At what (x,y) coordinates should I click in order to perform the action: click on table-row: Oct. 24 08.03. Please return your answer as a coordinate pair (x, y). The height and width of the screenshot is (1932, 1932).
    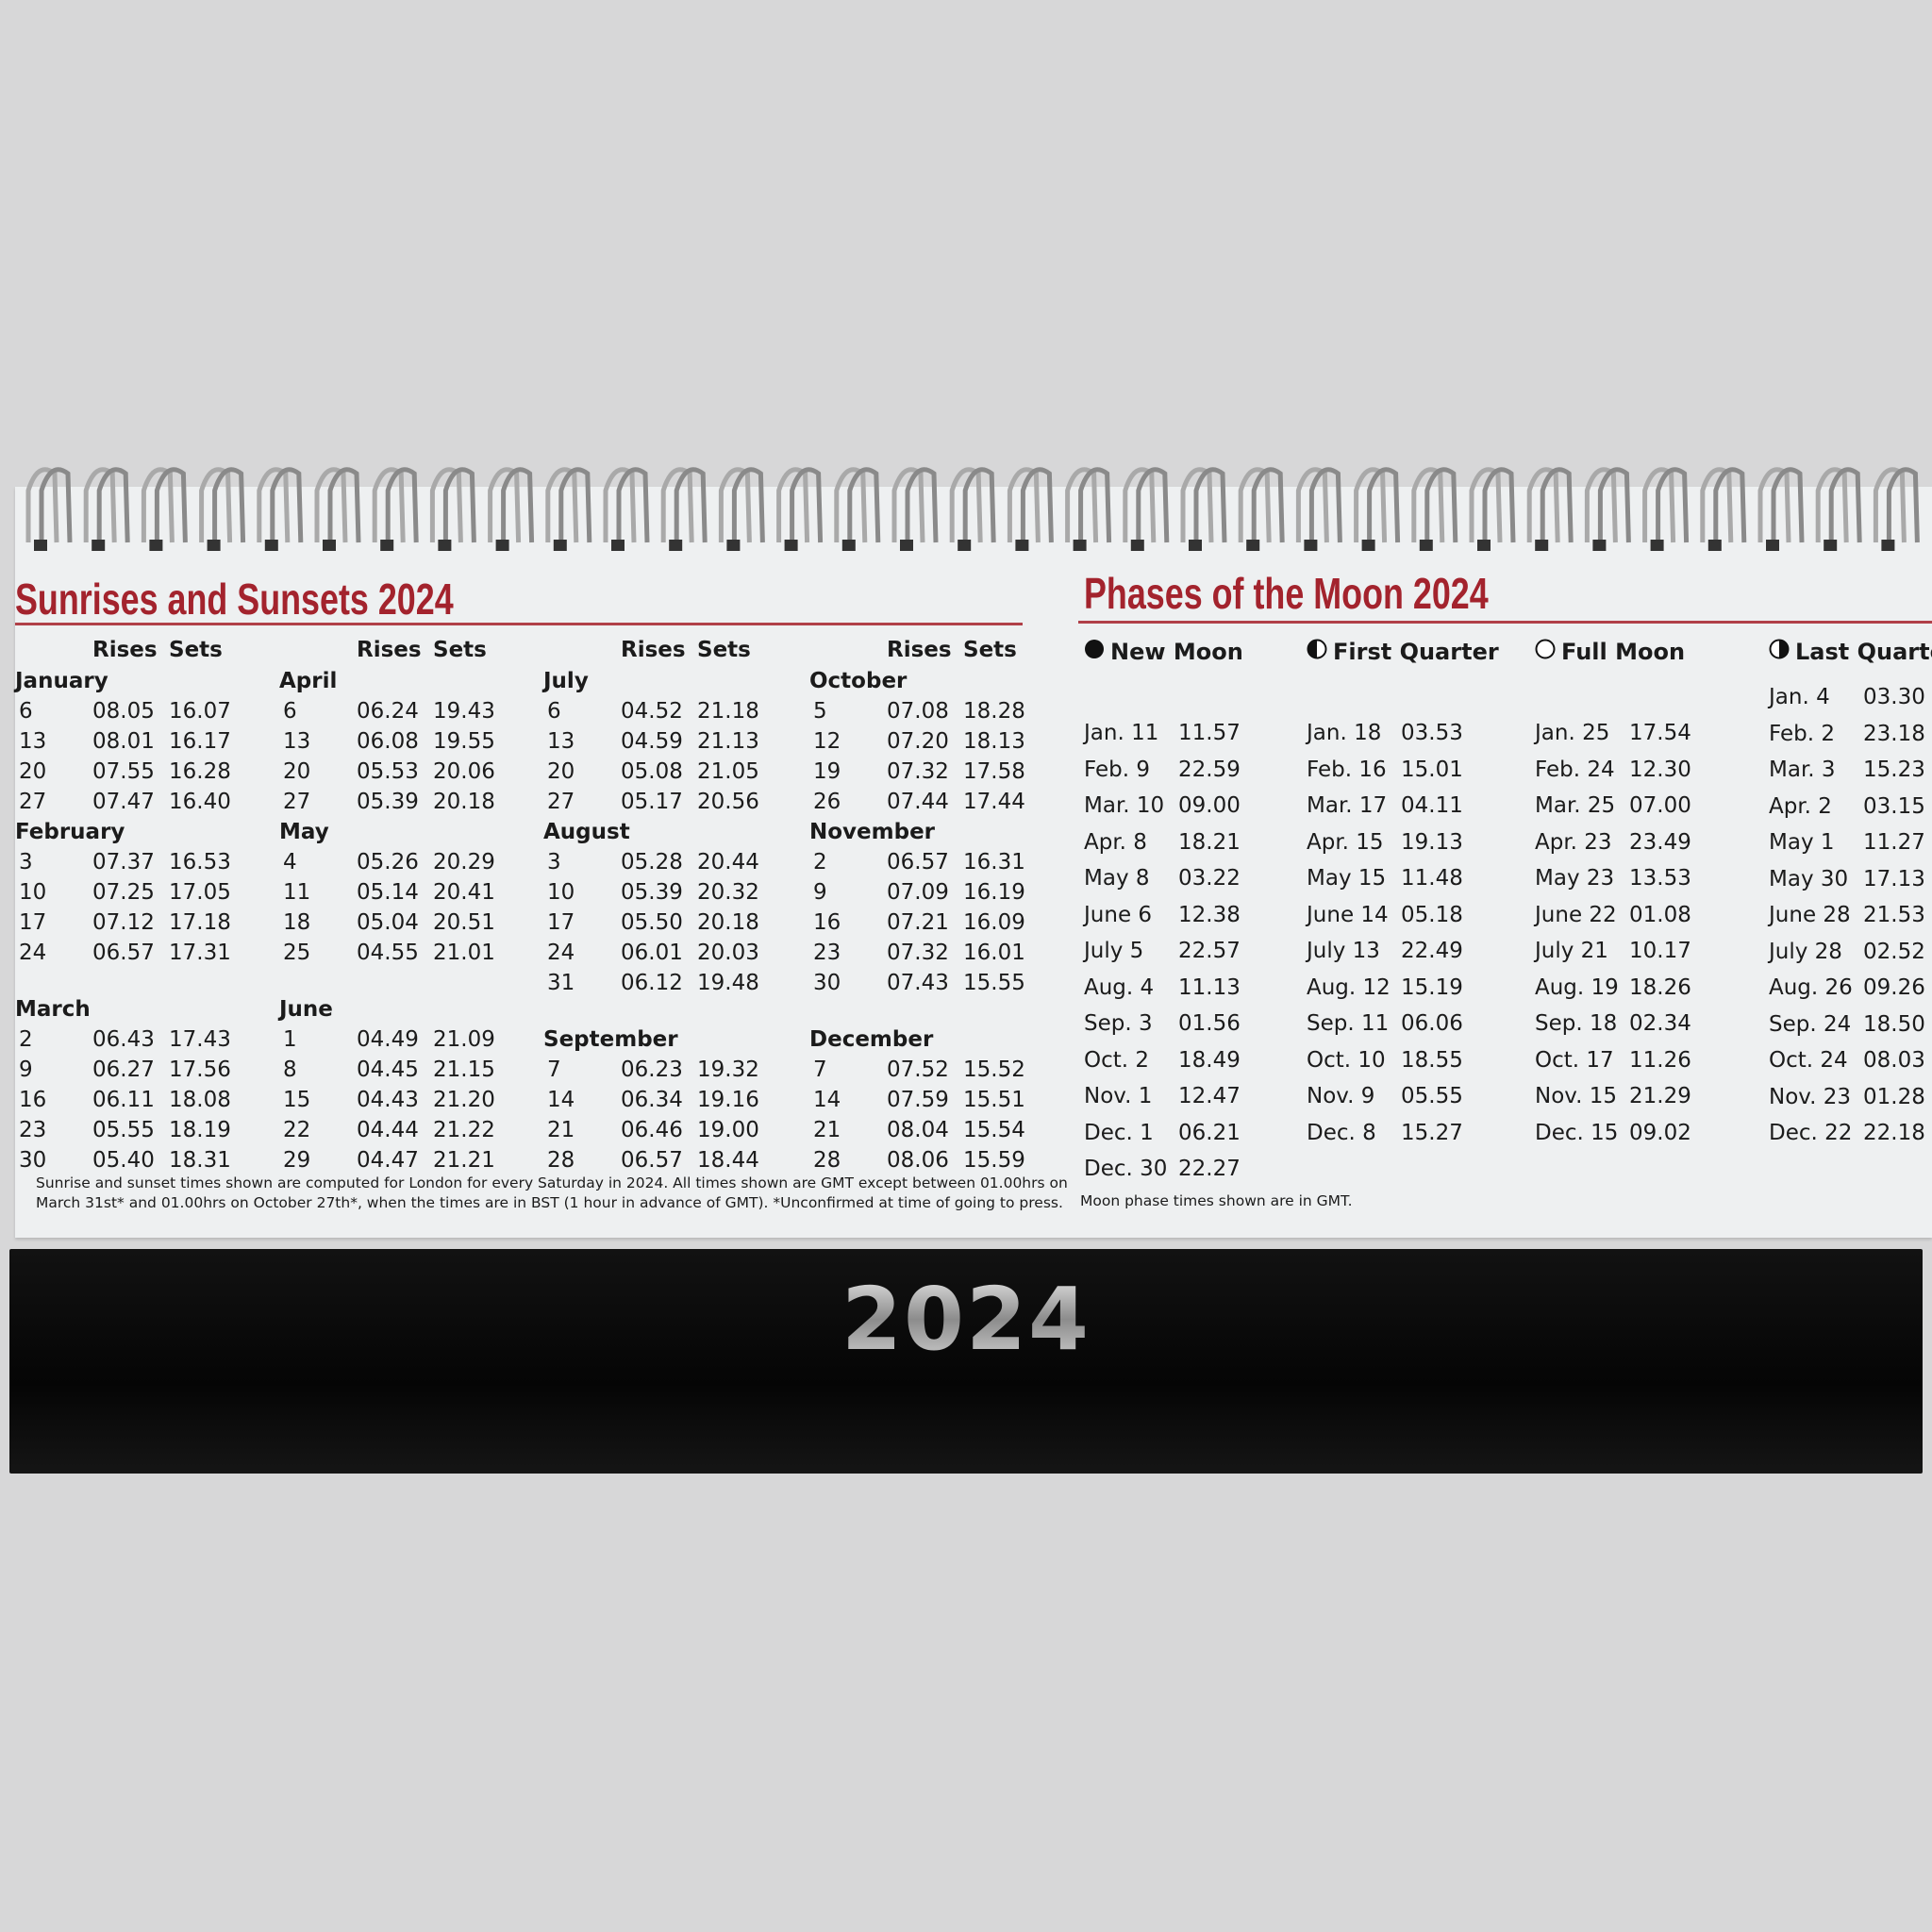
    Looking at the image, I should click on (1851, 1060).